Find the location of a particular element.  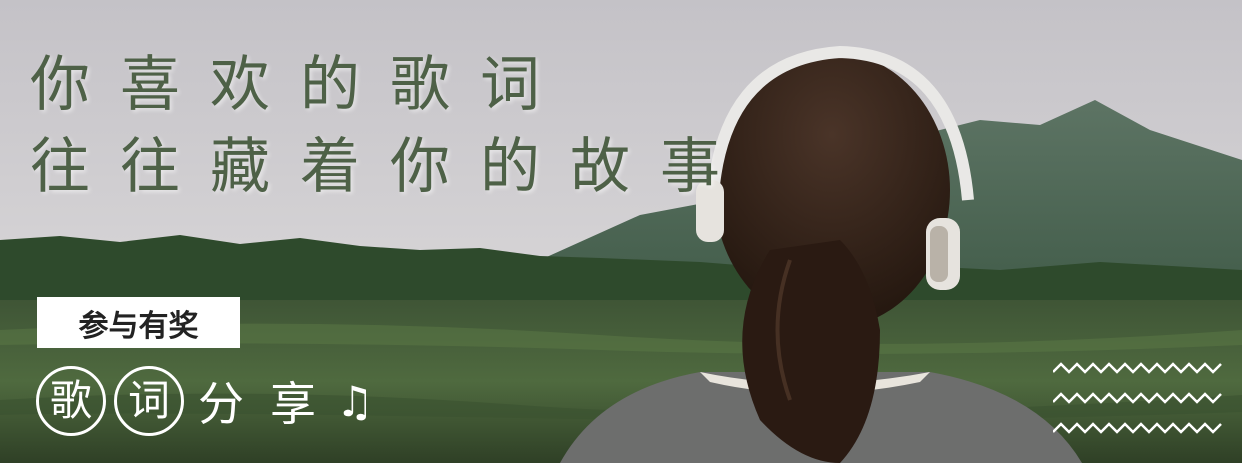

participate-badge: 参与有奖 is located at coordinates (138, 322).